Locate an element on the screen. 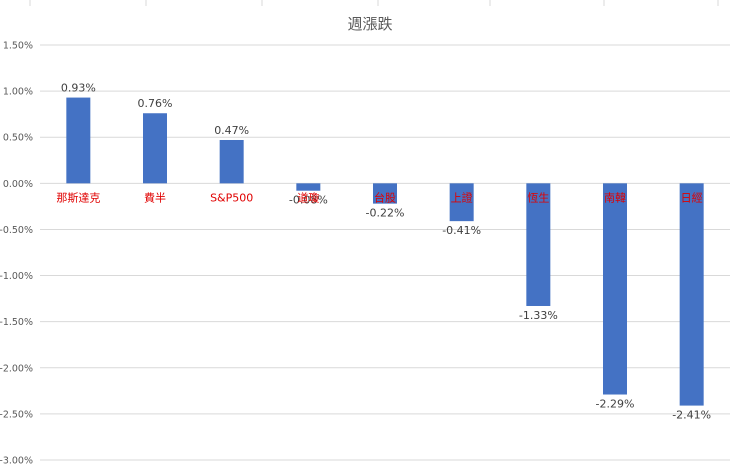  chart-title: 週漲跌 is located at coordinates (370, 24).